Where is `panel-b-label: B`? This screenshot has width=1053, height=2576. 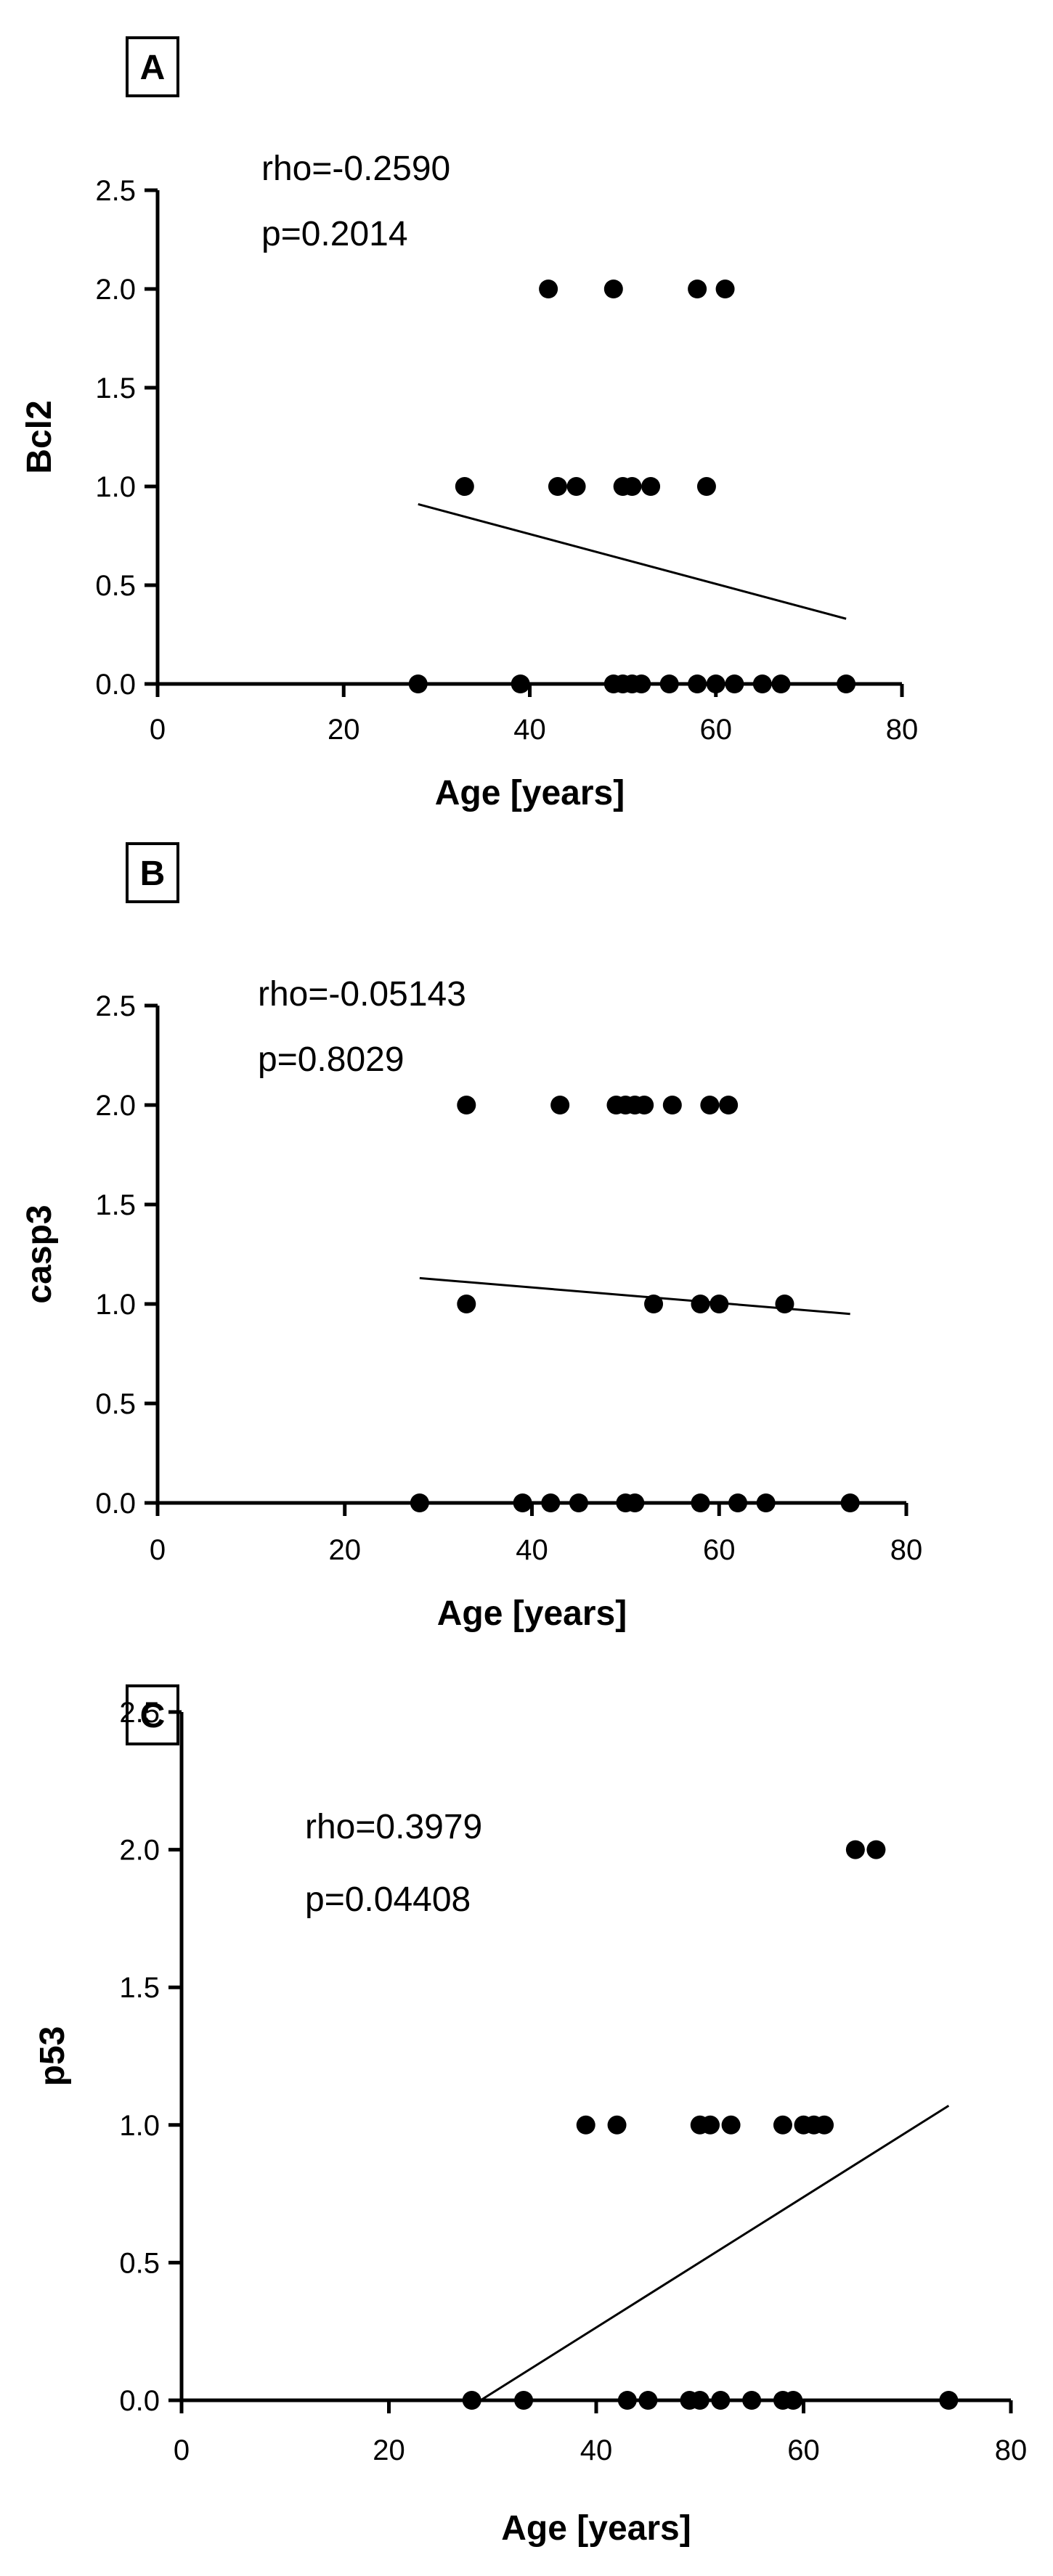
panel-b-label: B is located at coordinates (153, 874).